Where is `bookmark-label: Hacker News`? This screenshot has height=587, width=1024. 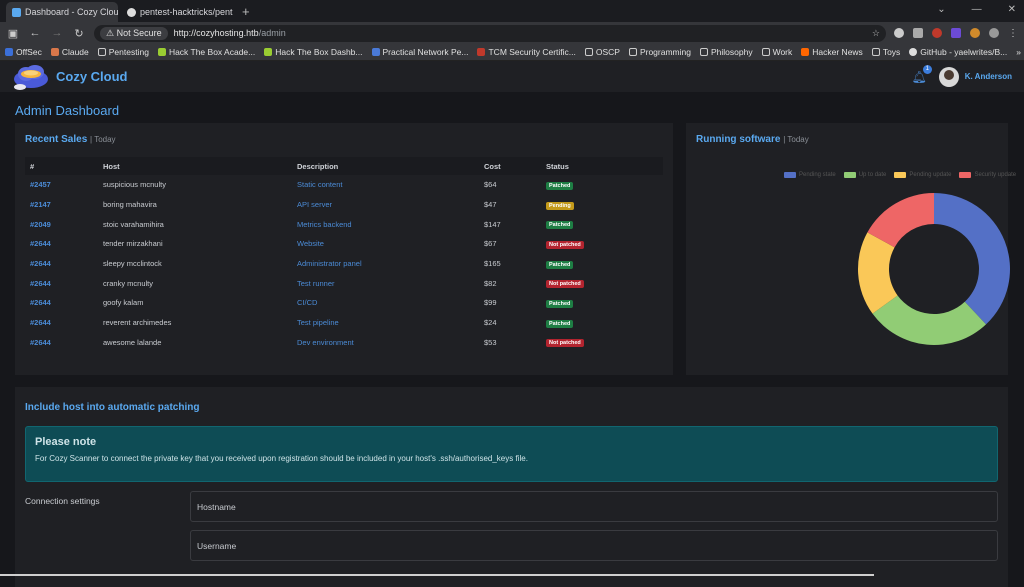
bookmark-label: Hacker News is located at coordinates (837, 52).